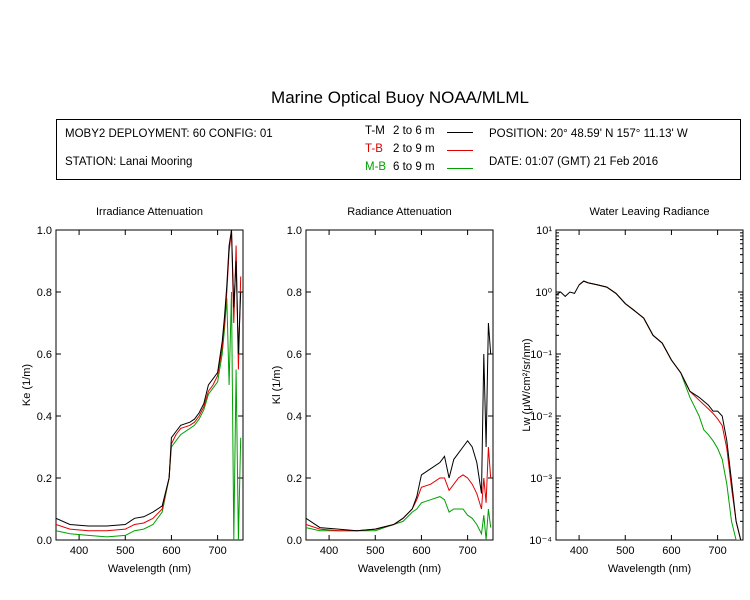 The width and height of the screenshot is (750, 600). Describe the element at coordinates (540, 541) in the screenshot. I see `y-tick-label: 10⁻⁴` at that location.